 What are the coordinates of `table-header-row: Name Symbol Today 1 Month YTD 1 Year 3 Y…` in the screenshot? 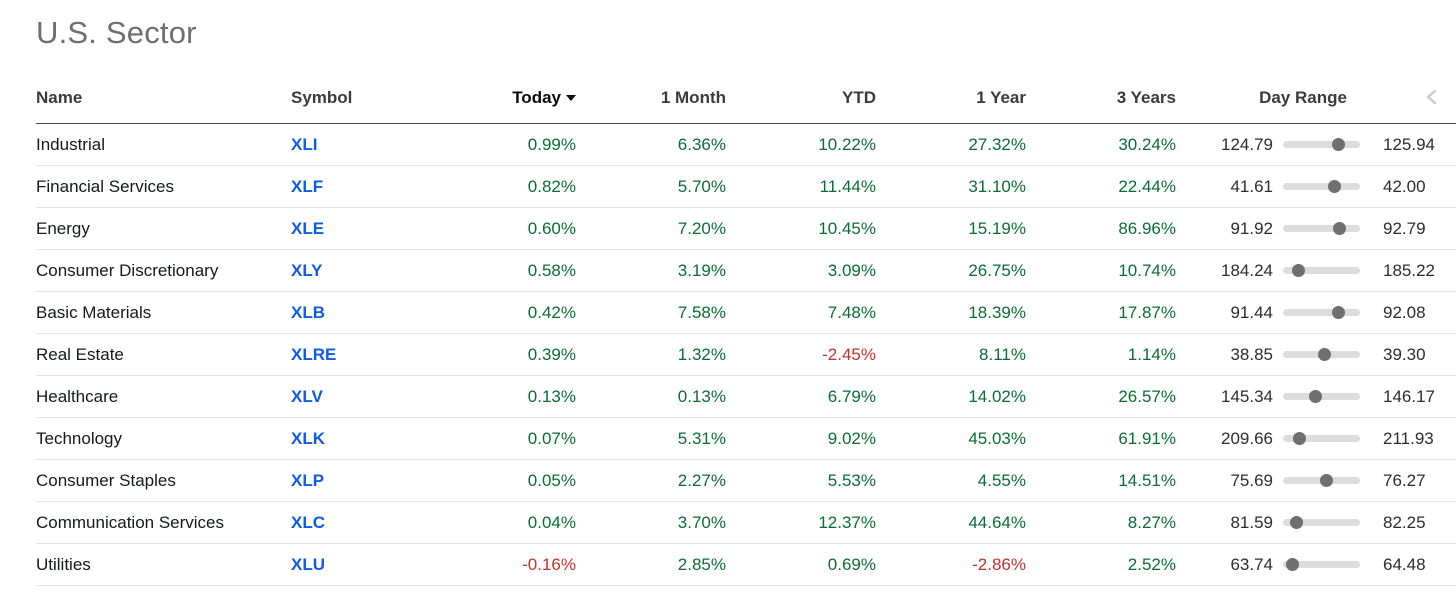 It's located at (746, 88).